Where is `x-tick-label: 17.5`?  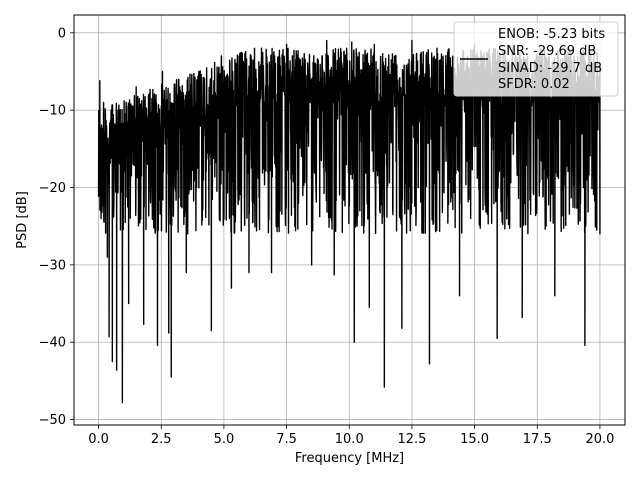 x-tick-label: 17.5 is located at coordinates (537, 439).